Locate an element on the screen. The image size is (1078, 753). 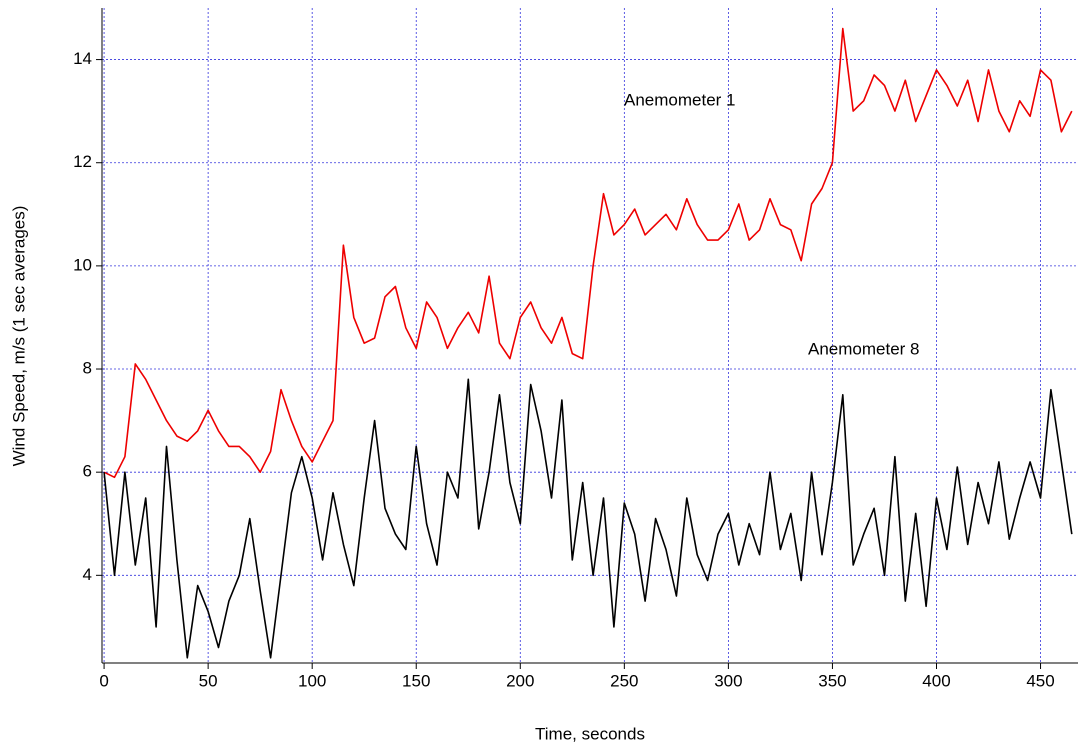
y-tick-label: 14 is located at coordinates (82, 58).